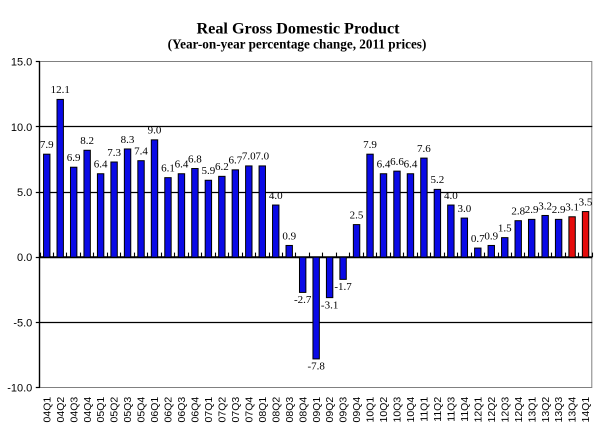 The height and width of the screenshot is (447, 607). I want to click on svg-text: 10Q1, so click(371, 410).